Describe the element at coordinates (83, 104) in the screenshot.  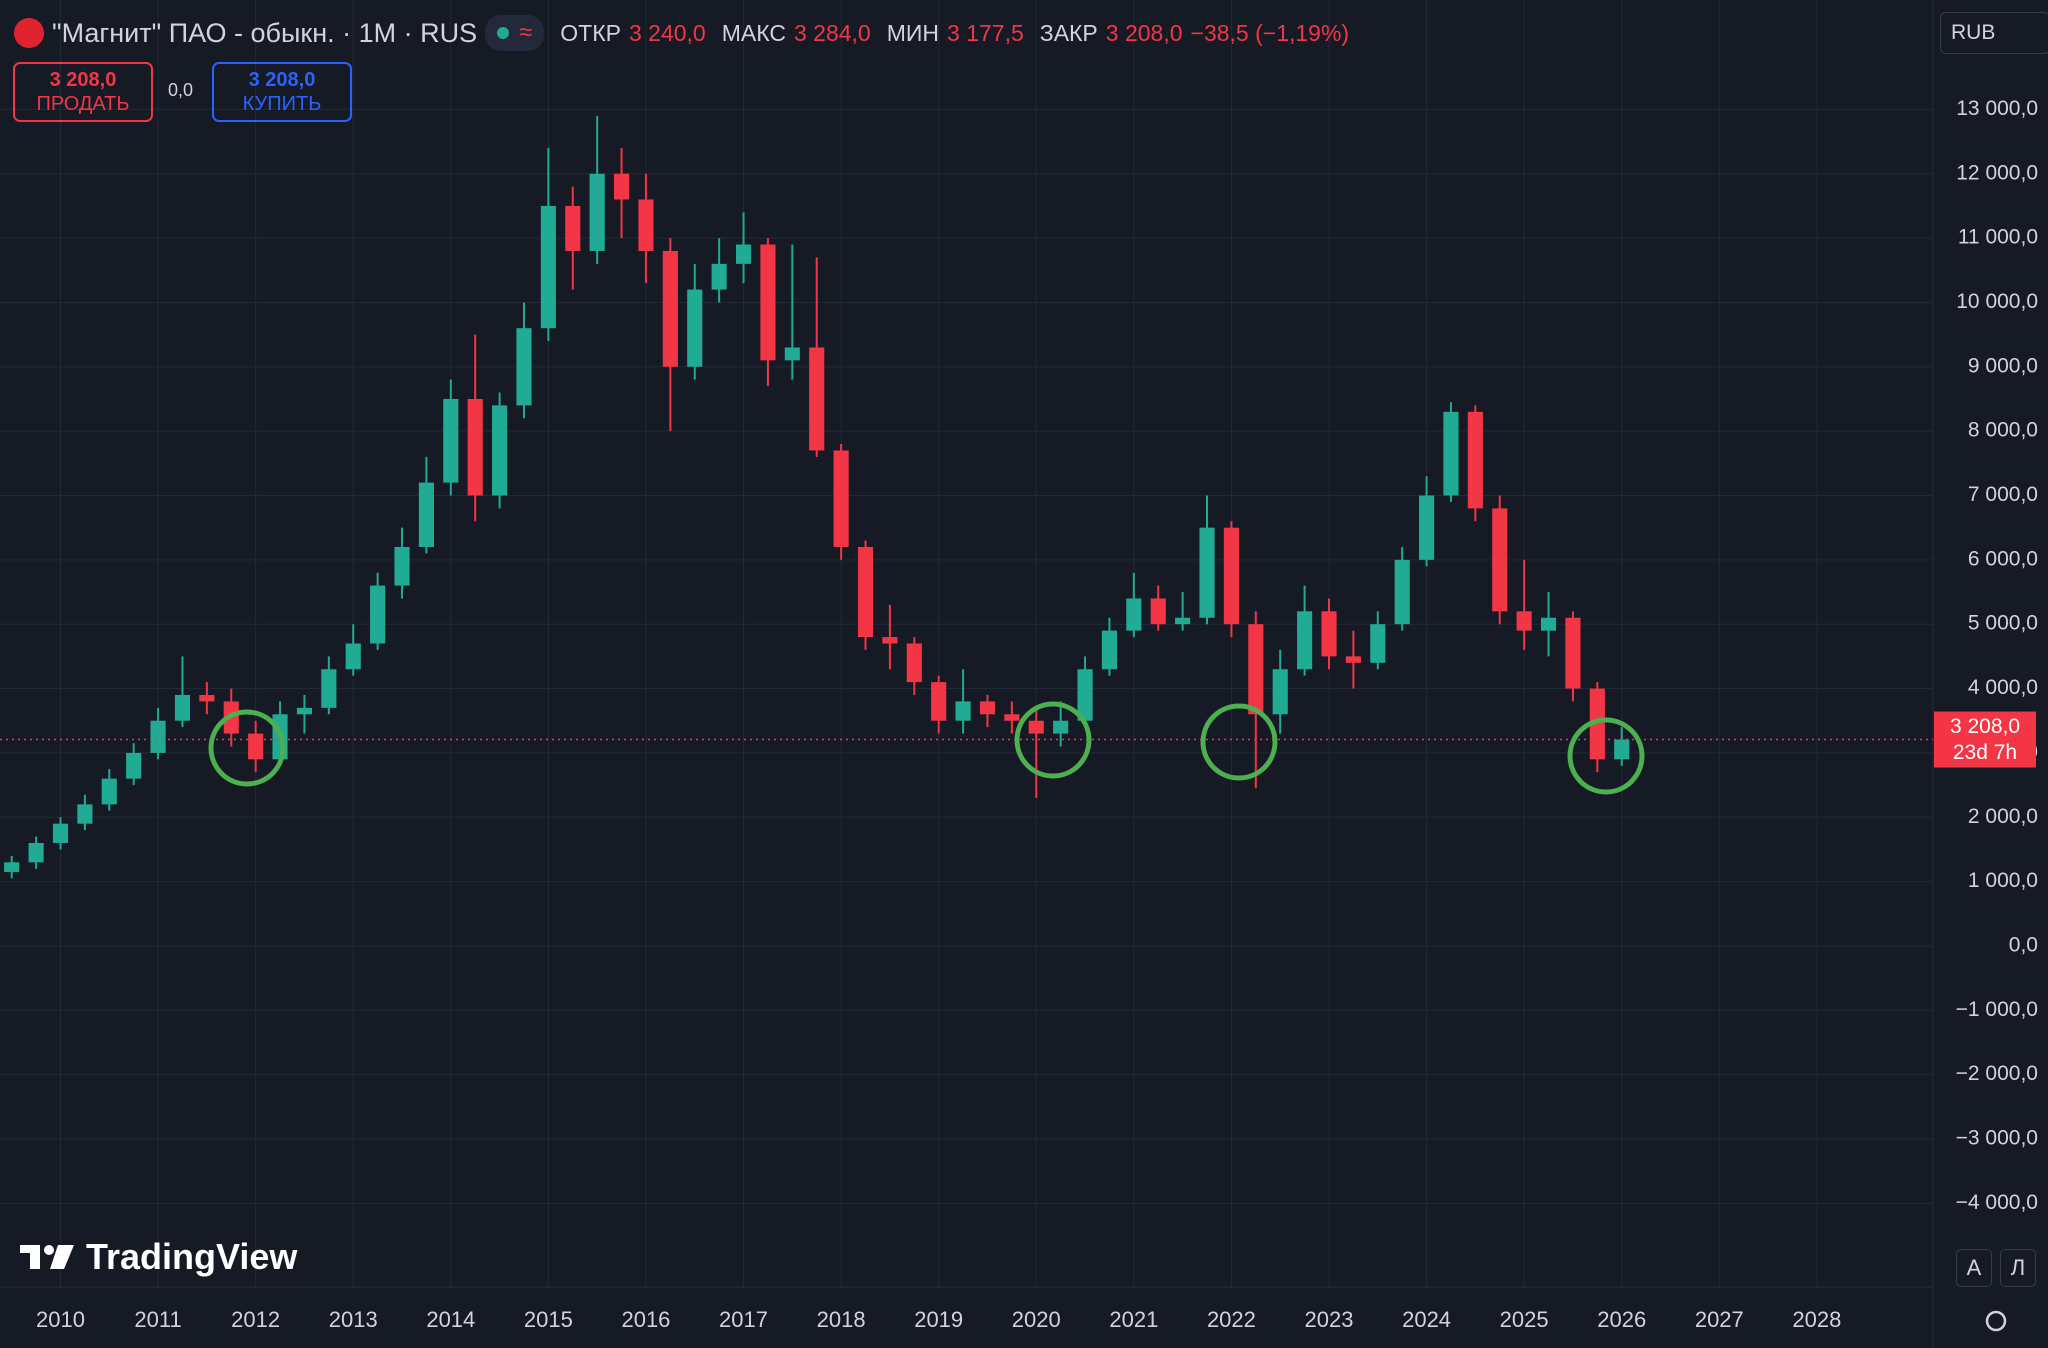
I see `sell-label: ПРОДАТЬ` at that location.